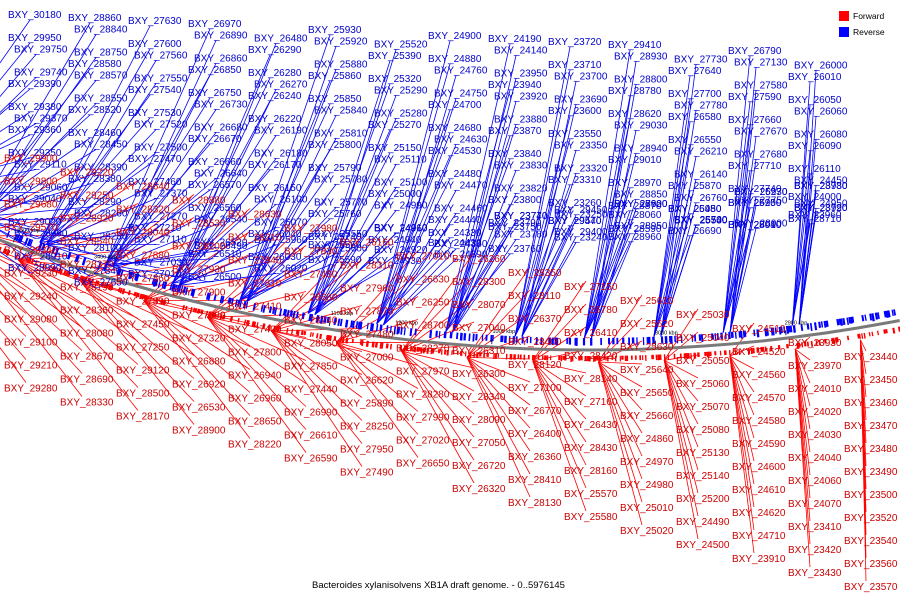  I want to click on reverse-gene-label: BXY_25390, so click(395, 56).